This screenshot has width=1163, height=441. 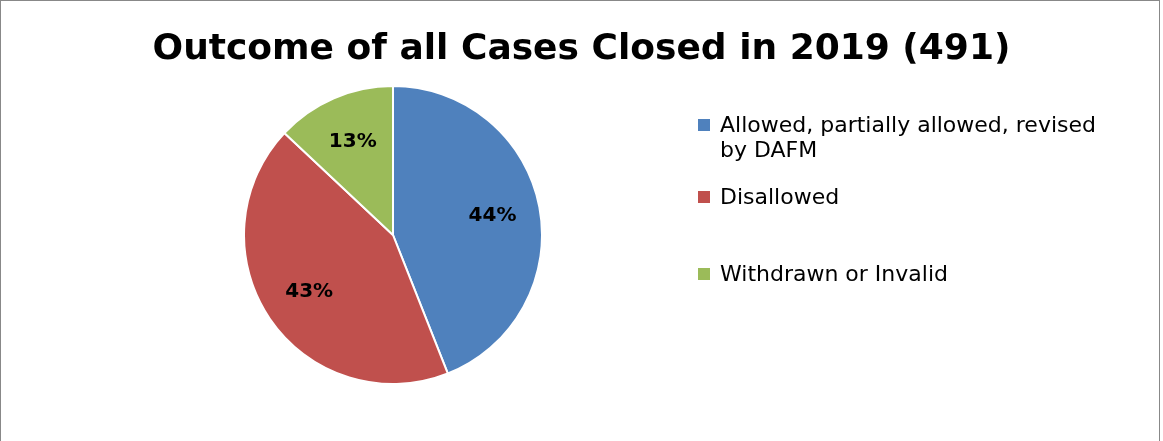 What do you see at coordinates (309, 290) in the screenshot?
I see `data-label: 43%` at bounding box center [309, 290].